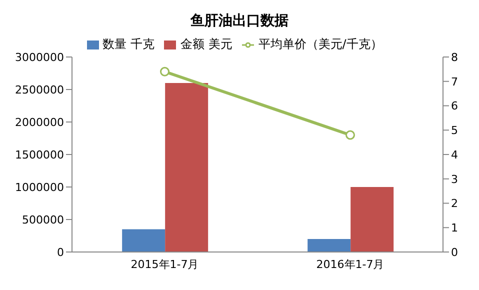  What do you see at coordinates (320, 44) in the screenshot?
I see `legend-label: 平均单价（美元/千克）` at bounding box center [320, 44].